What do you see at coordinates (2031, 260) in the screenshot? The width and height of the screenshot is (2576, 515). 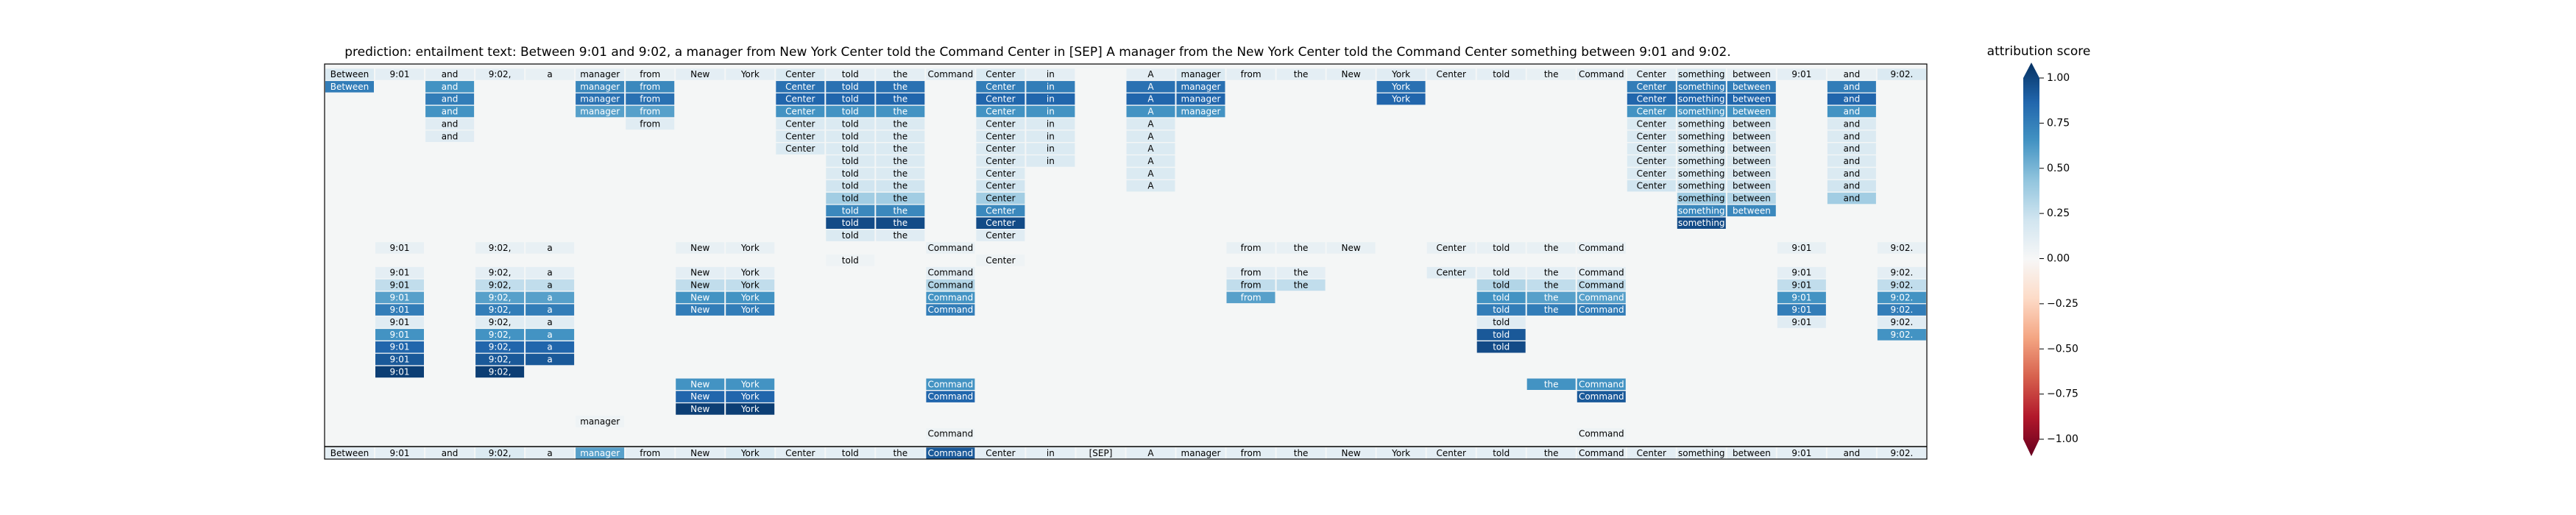 I see `colorbar` at bounding box center [2031, 260].